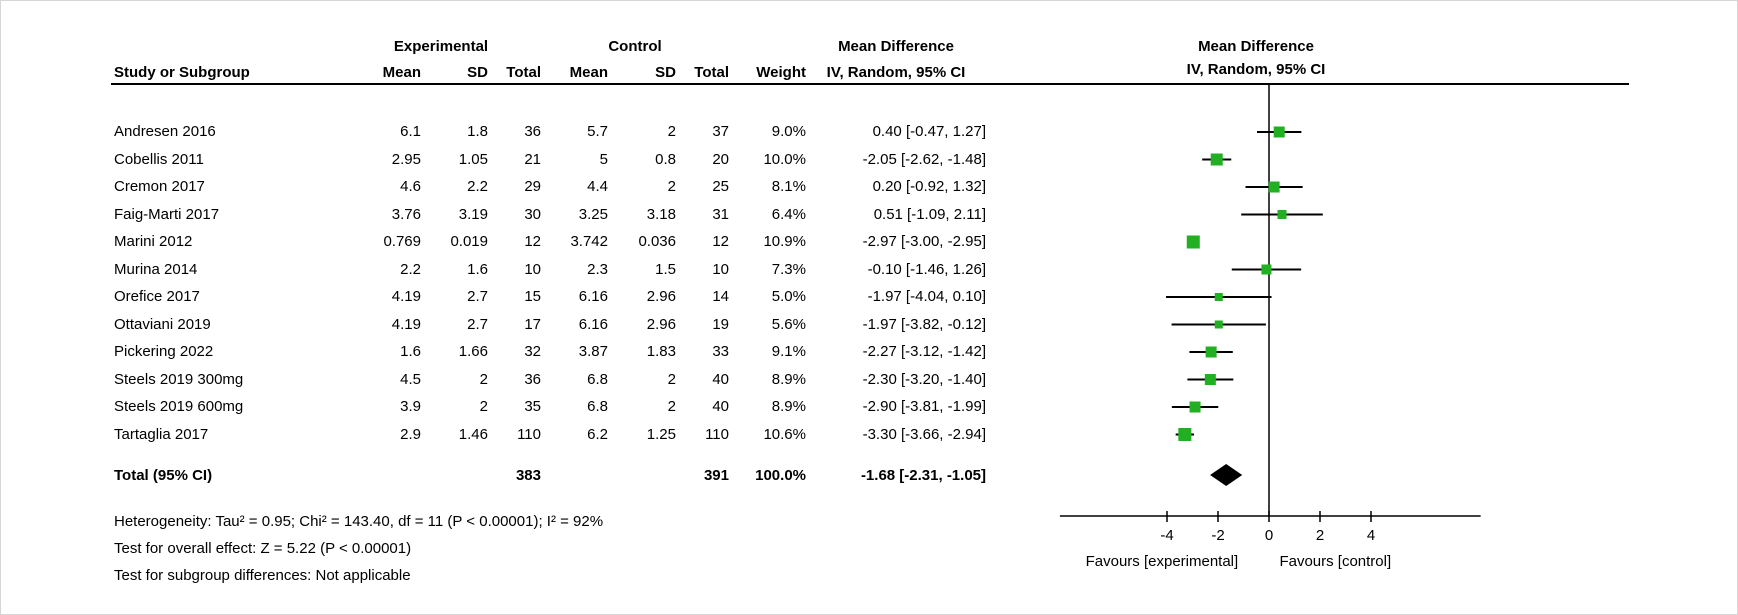 Image resolution: width=1738 pixels, height=615 pixels. I want to click on cell-ctrl-total: 25, so click(720, 187).